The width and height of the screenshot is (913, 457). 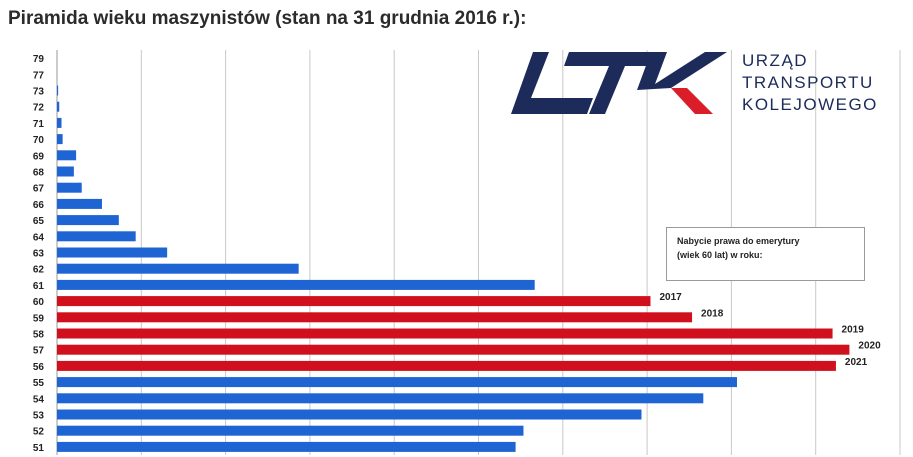 What do you see at coordinates (39, 286) in the screenshot?
I see `category-label-61: 61` at bounding box center [39, 286].